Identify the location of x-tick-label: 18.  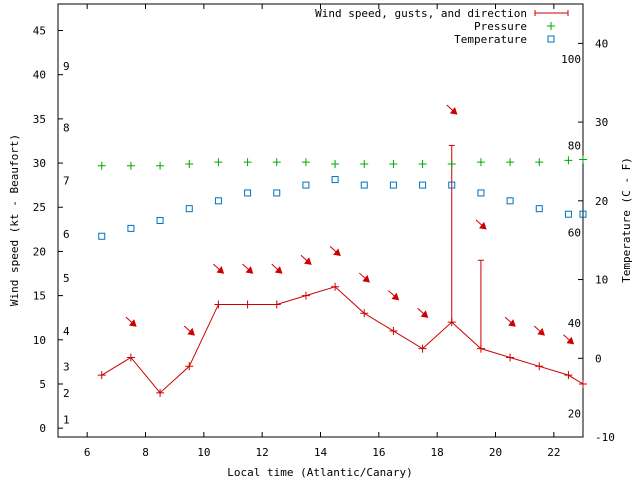
(437, 452).